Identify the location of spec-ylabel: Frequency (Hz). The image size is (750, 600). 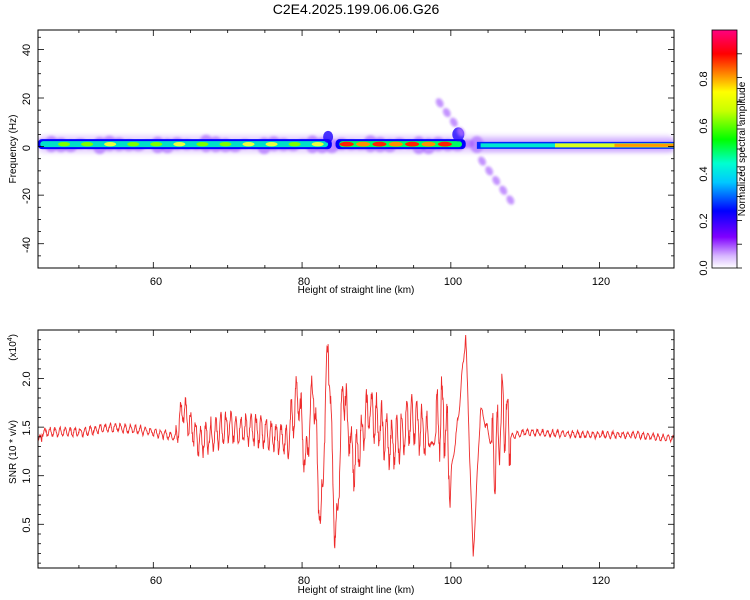
(13, 149).